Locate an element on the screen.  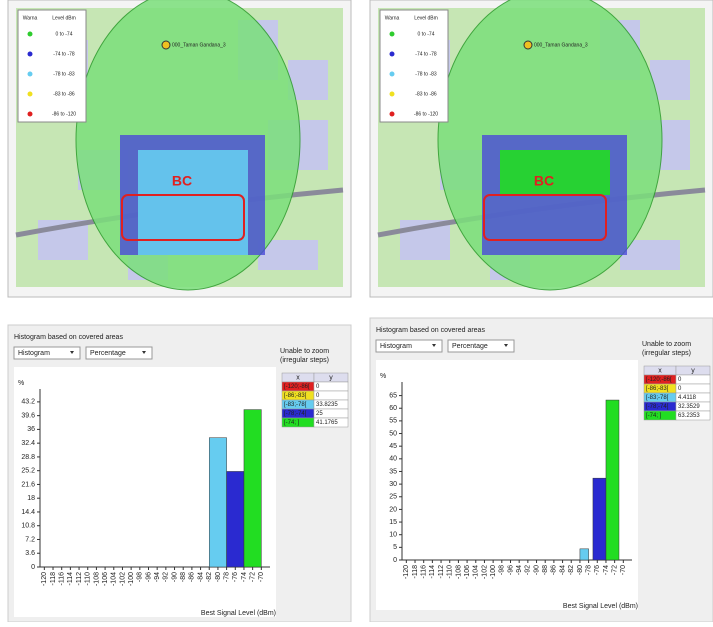
x-tick-label: -102 is located at coordinates (122, 579).